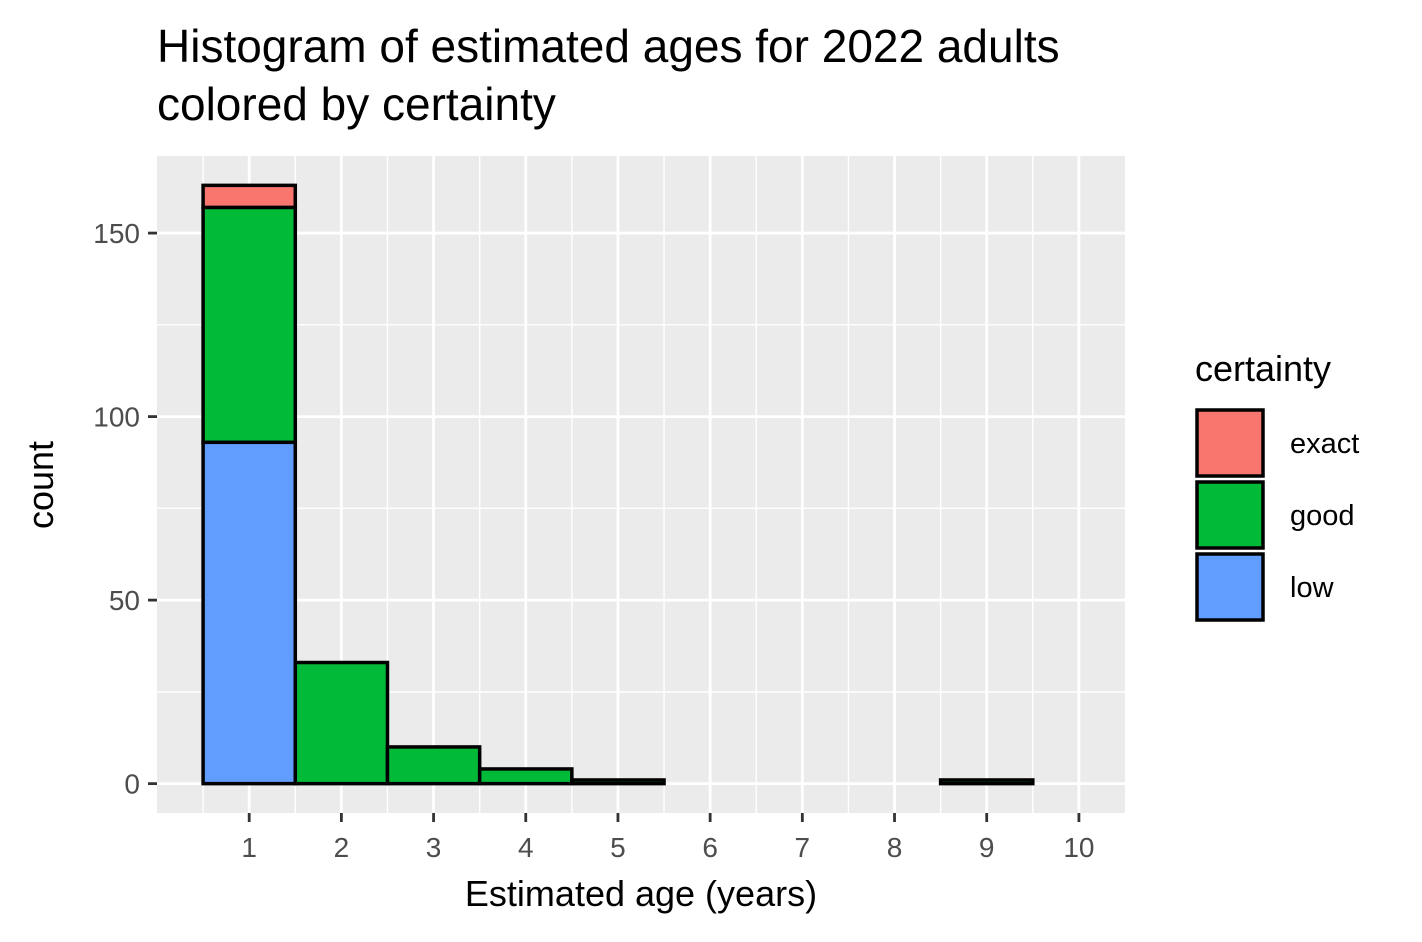 The image size is (1422, 942). I want to click on legend-key-low, so click(1230, 587).